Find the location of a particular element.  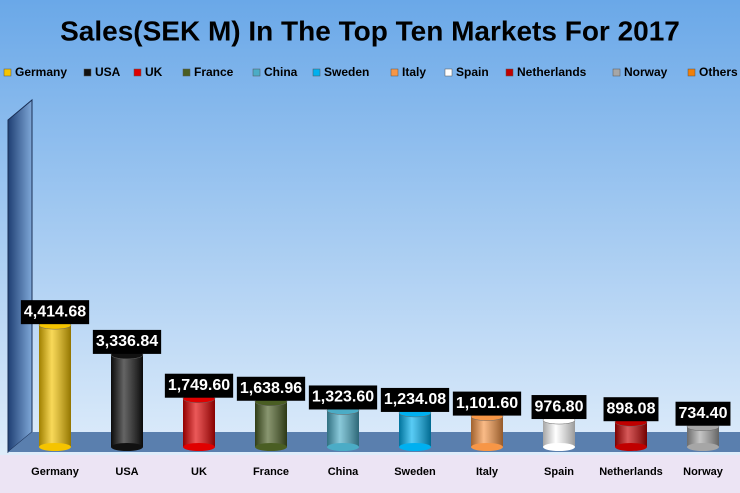

legend-label: UK is located at coordinates (154, 72).